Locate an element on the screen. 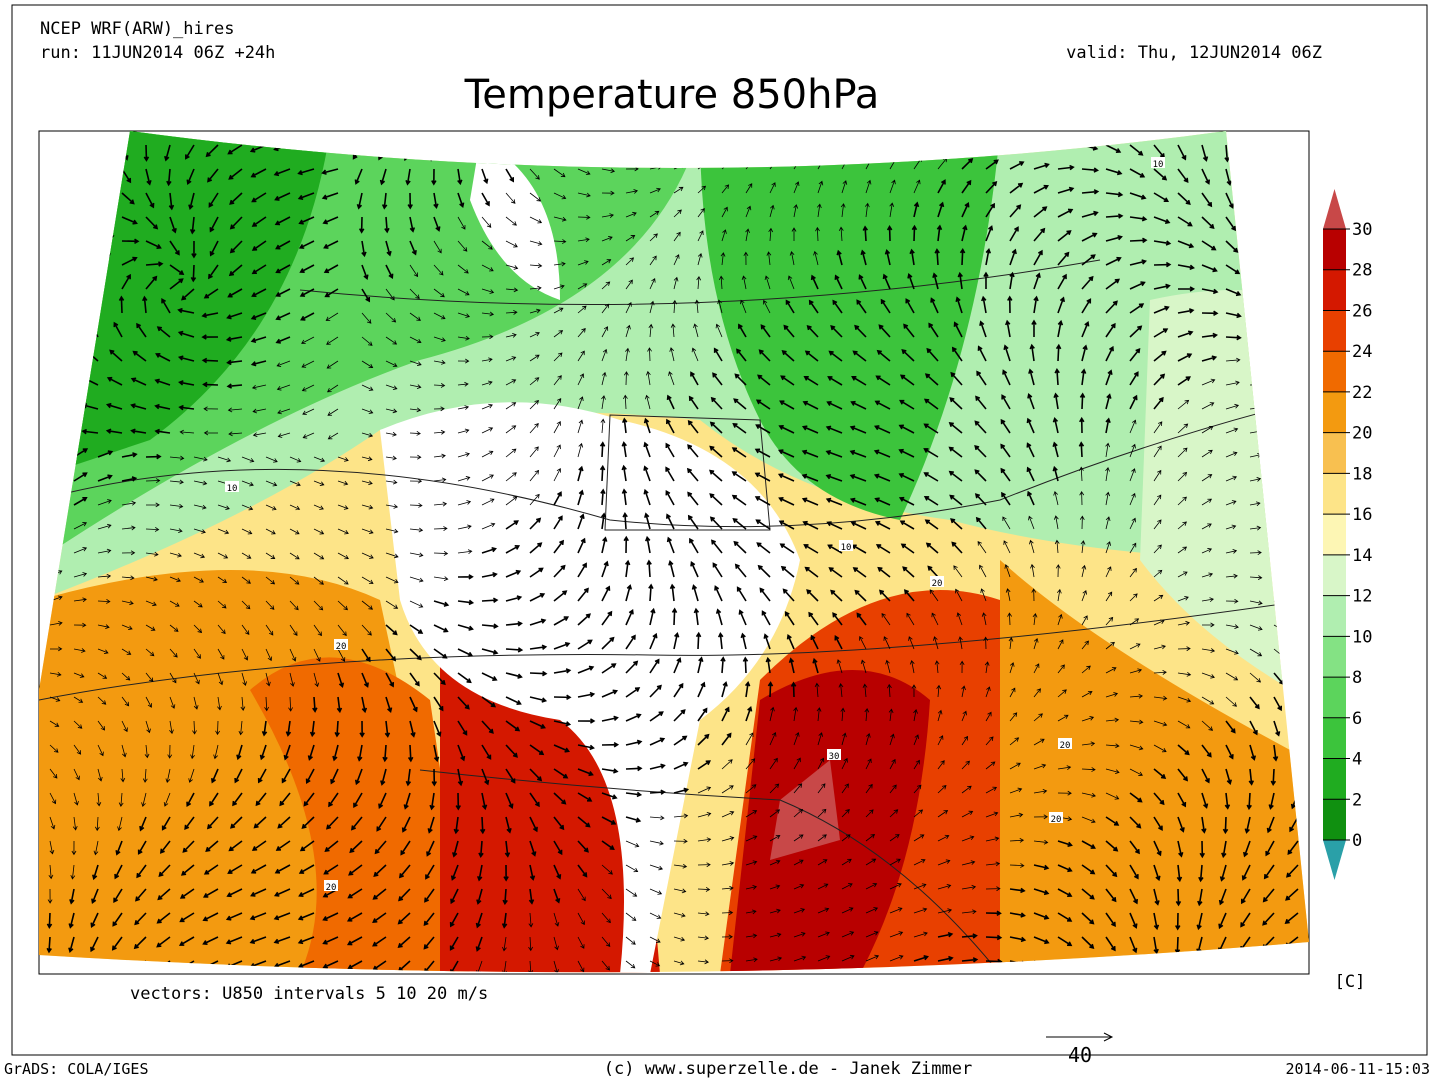  colorbar-below is located at coordinates (1334, 860).